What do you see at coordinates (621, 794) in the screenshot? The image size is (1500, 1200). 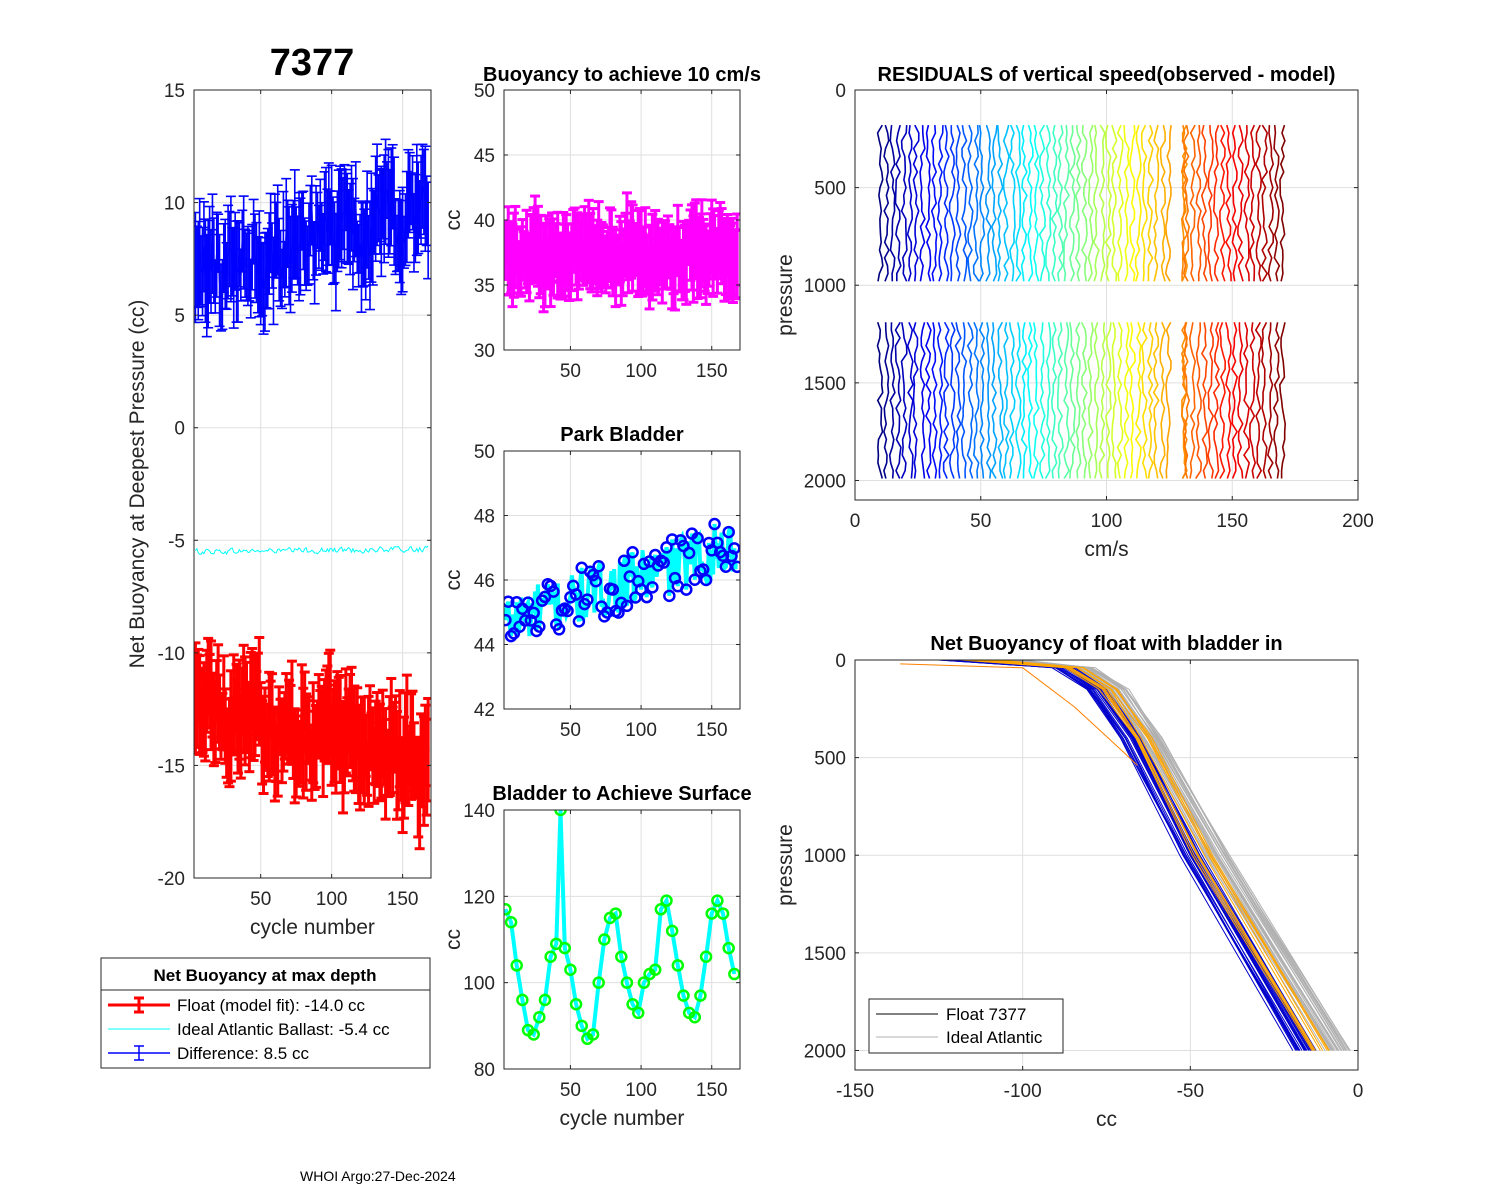 I see `chart-title: Bladder to Achieve Surface` at bounding box center [621, 794].